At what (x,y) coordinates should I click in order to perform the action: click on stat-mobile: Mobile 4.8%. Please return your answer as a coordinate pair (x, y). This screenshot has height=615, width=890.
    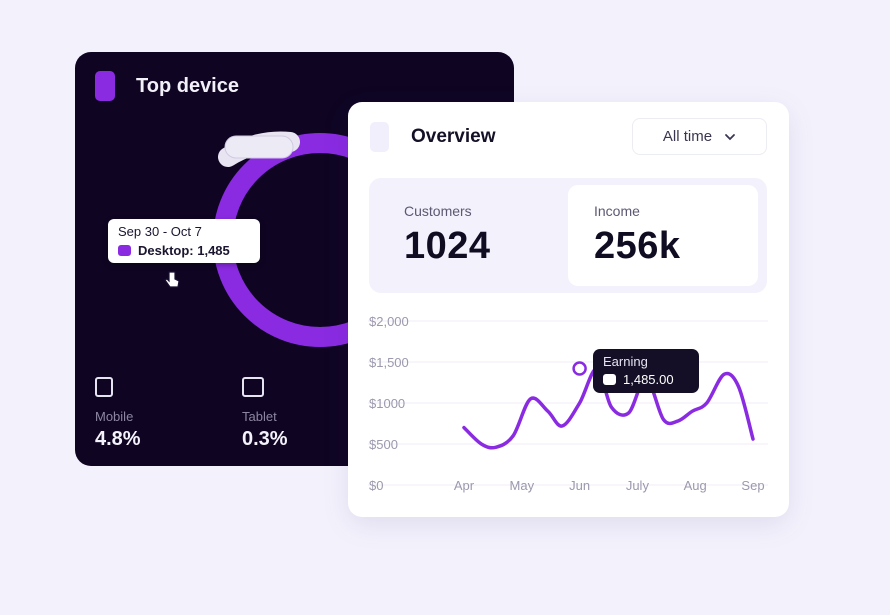
    Looking at the image, I should click on (118, 414).